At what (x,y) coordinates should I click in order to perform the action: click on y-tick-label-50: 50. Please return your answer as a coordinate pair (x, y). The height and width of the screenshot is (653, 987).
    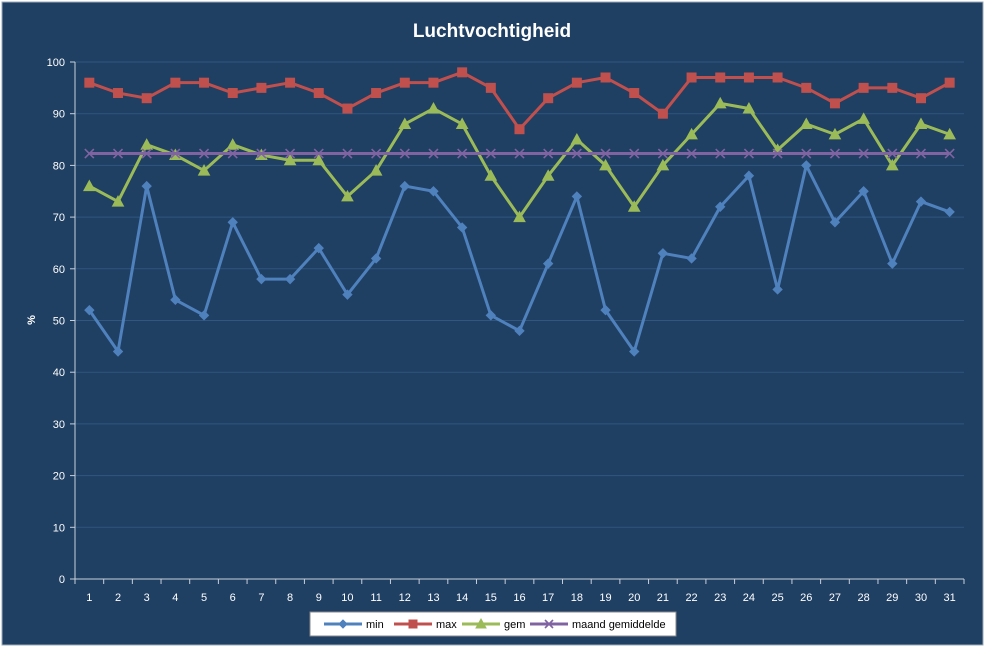
    Looking at the image, I should click on (59, 322).